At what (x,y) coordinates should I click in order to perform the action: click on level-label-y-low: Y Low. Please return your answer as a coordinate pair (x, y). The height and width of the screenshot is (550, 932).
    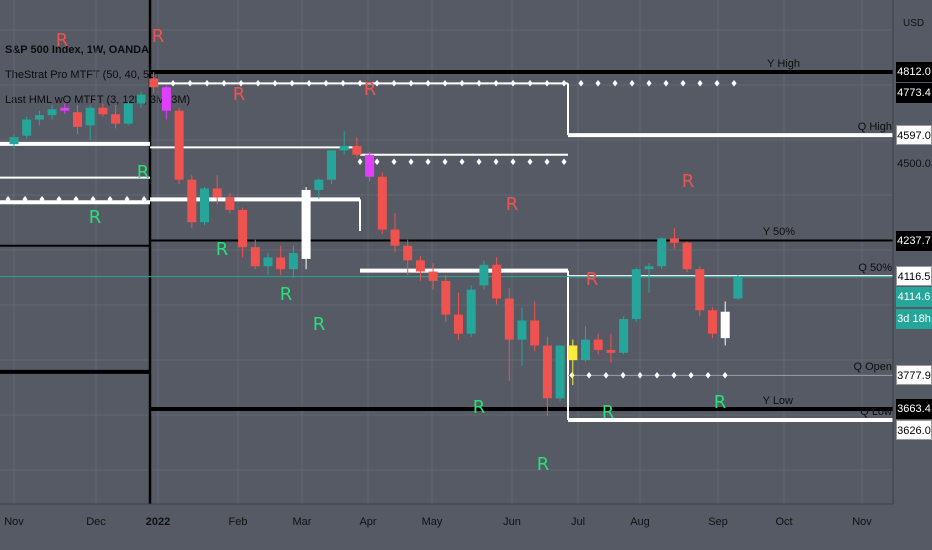
    Looking at the image, I should click on (777, 400).